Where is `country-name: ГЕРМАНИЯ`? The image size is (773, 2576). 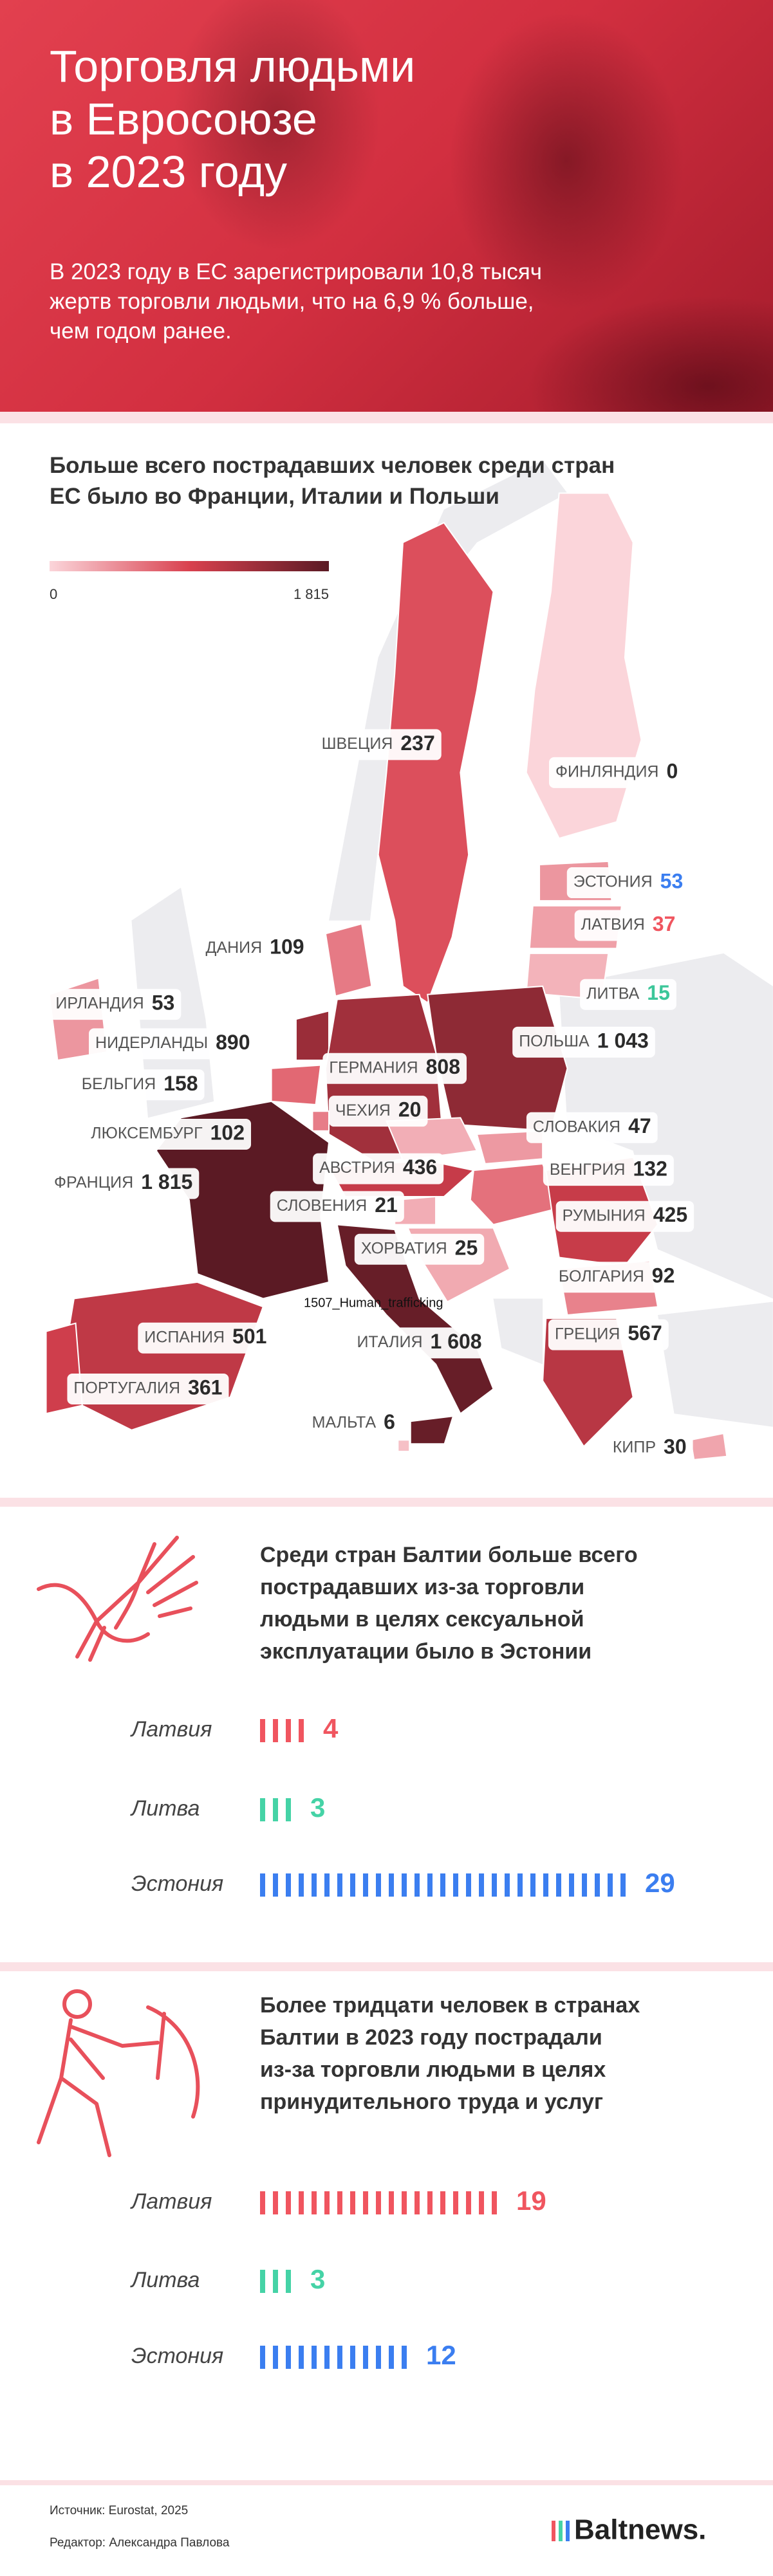 country-name: ГЕРМАНИЯ is located at coordinates (374, 1067).